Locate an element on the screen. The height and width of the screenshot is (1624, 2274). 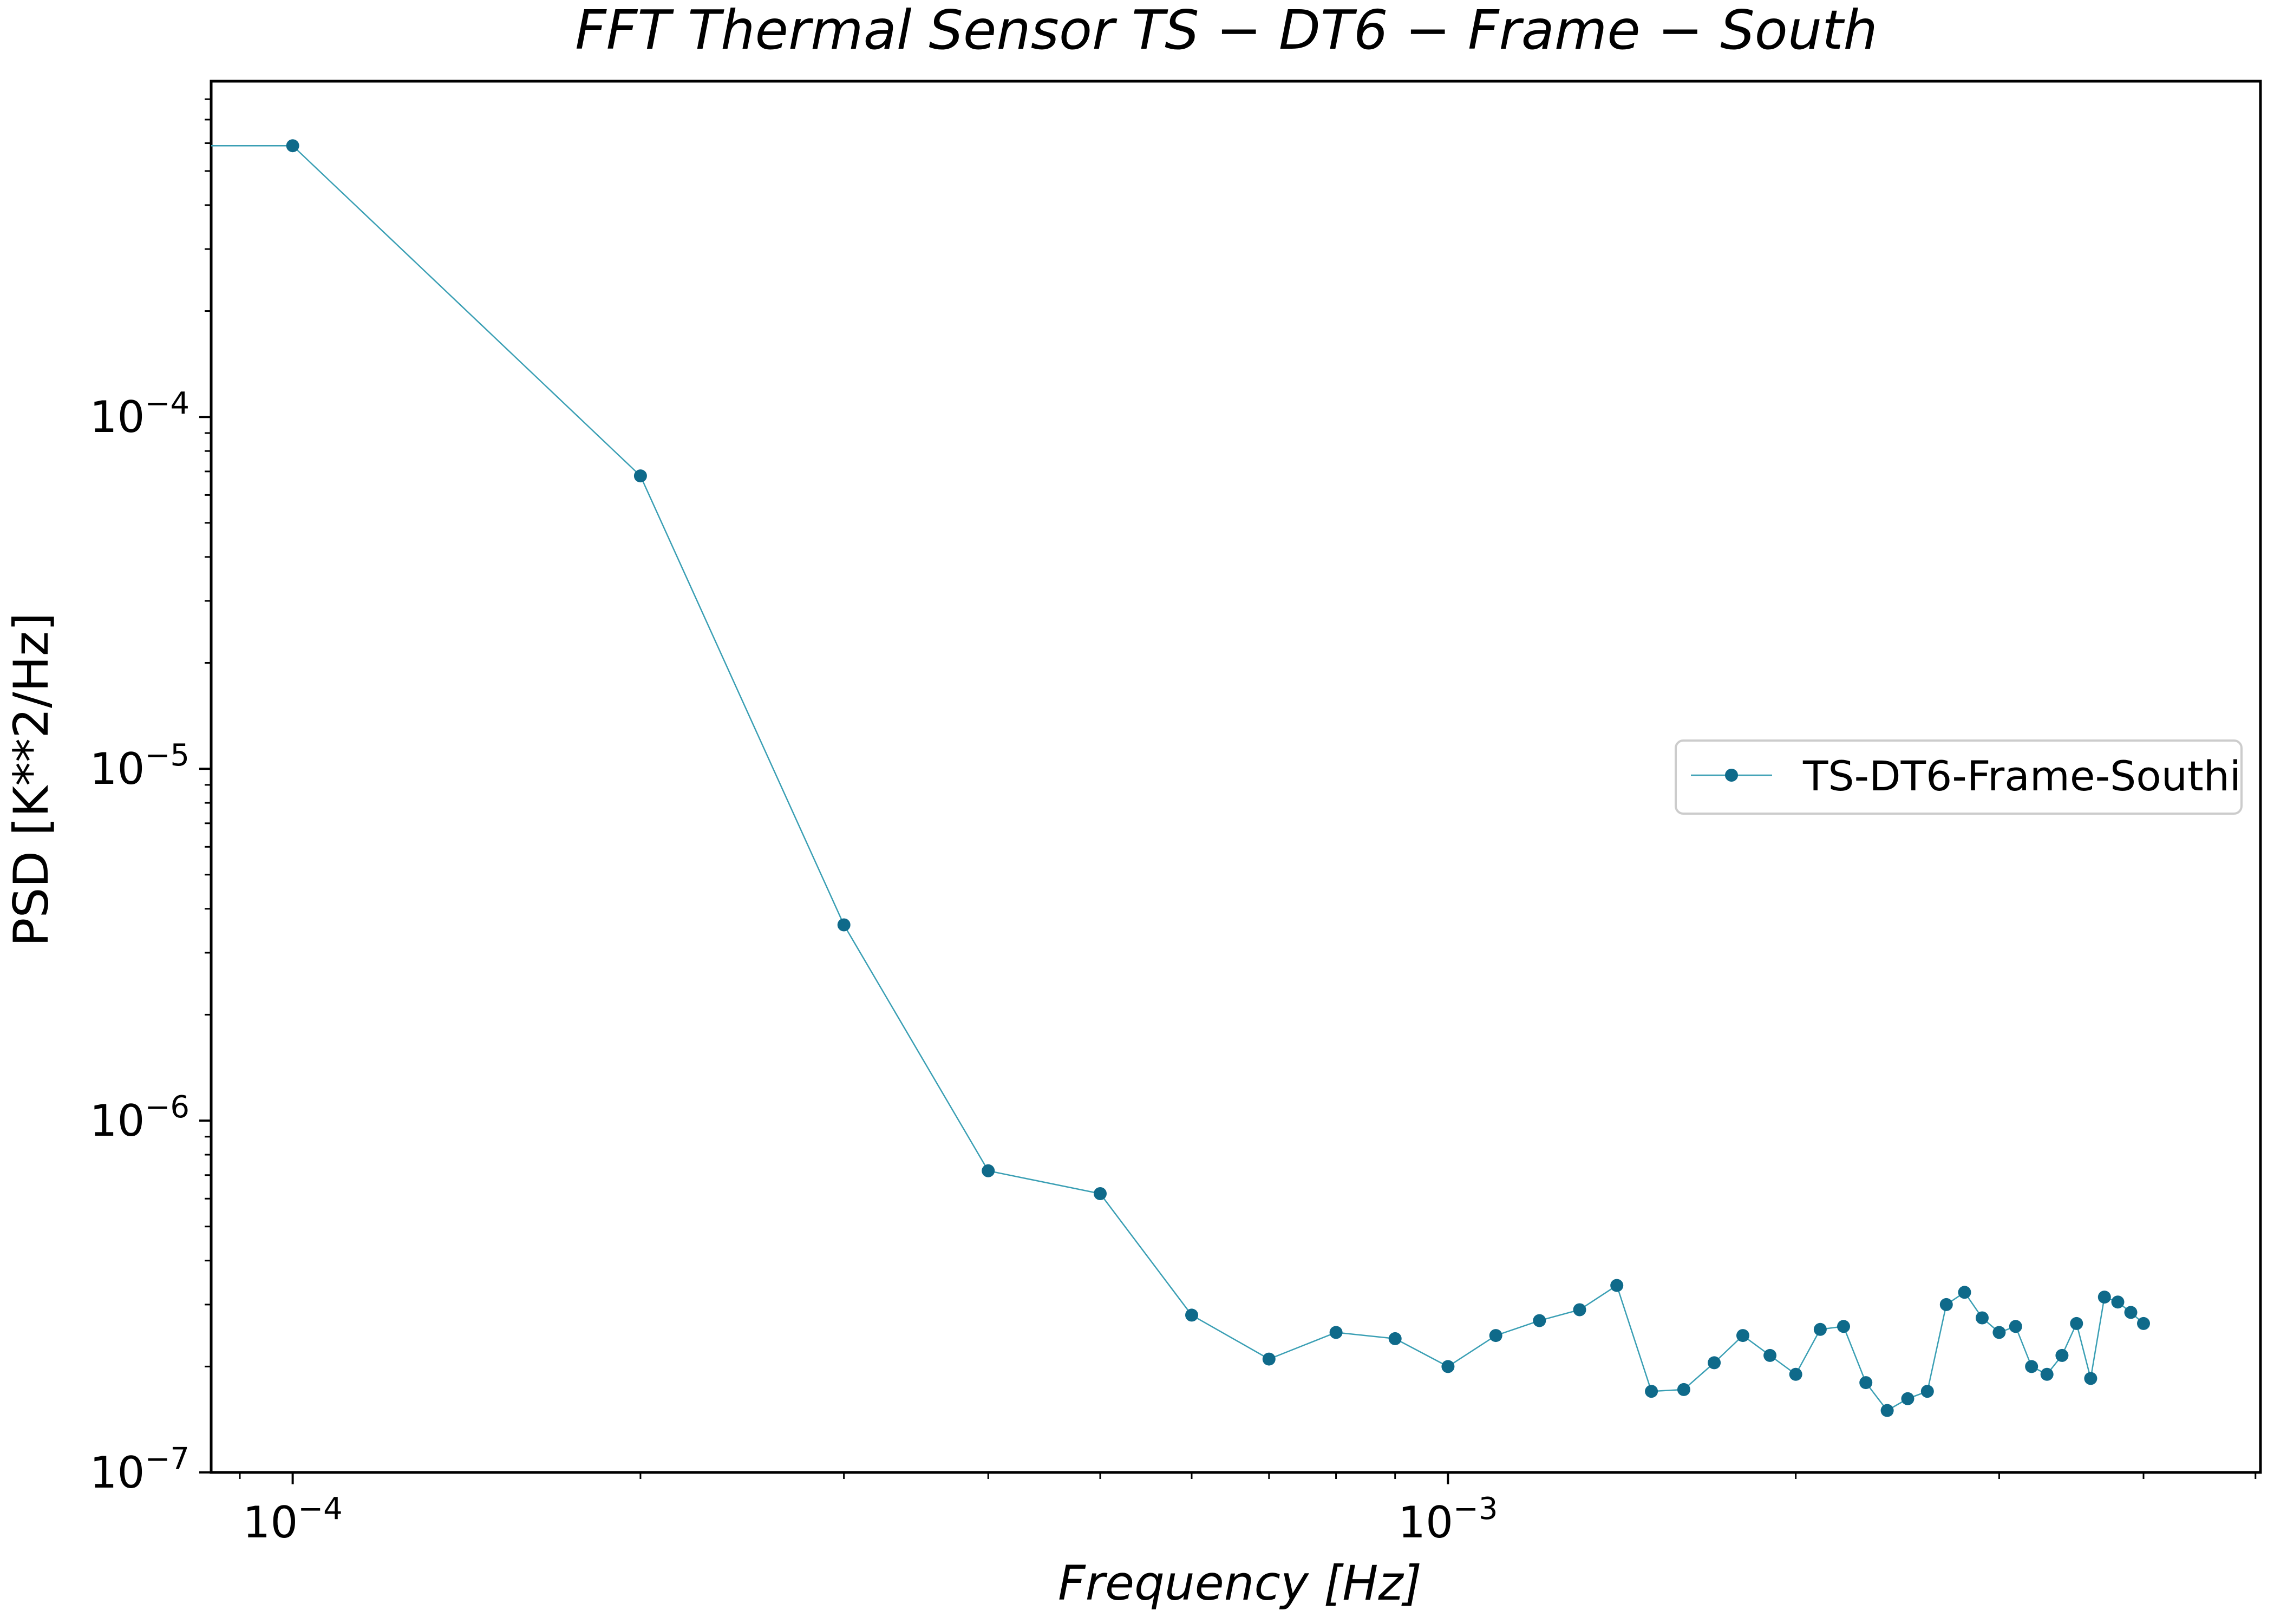
legend: TS-DT6-Frame-Southi is located at coordinates (1959, 777).